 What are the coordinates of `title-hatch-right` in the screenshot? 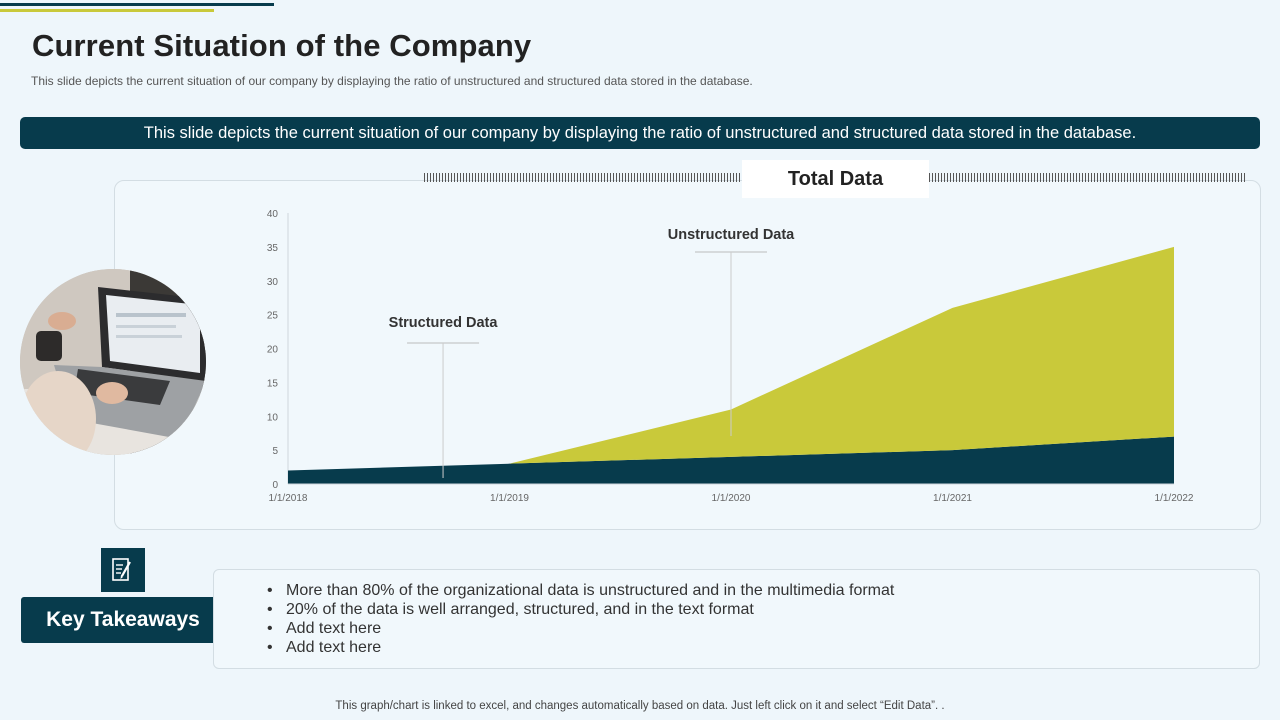 It's located at (1087, 177).